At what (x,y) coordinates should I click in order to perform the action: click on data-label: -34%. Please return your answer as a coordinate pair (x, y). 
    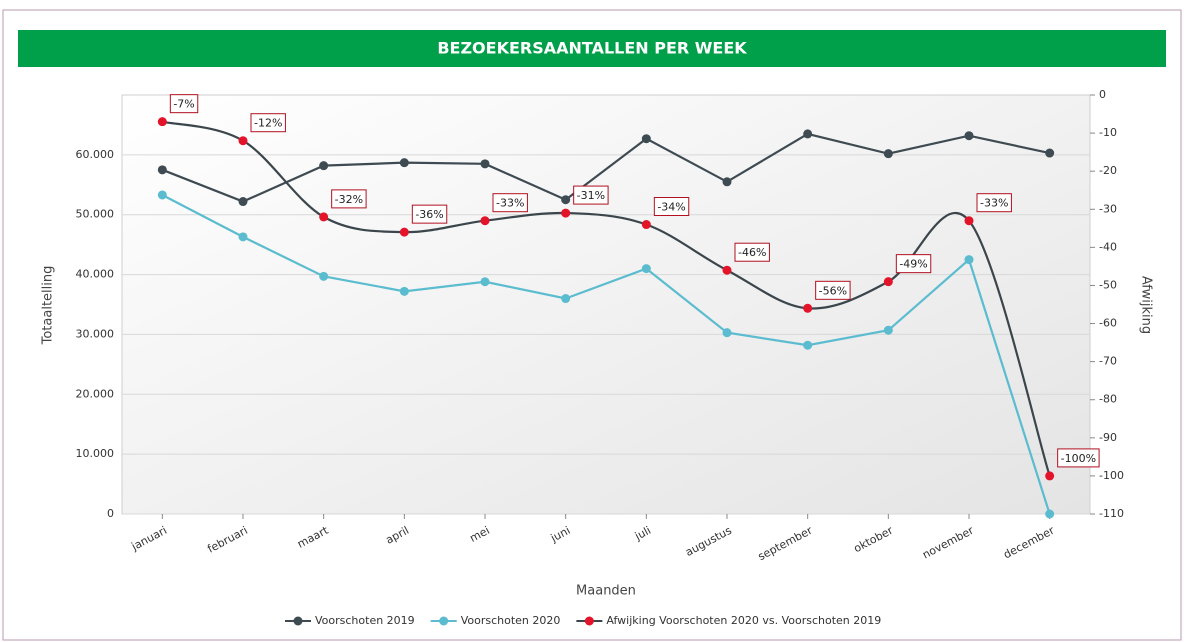
    Looking at the image, I should click on (671, 207).